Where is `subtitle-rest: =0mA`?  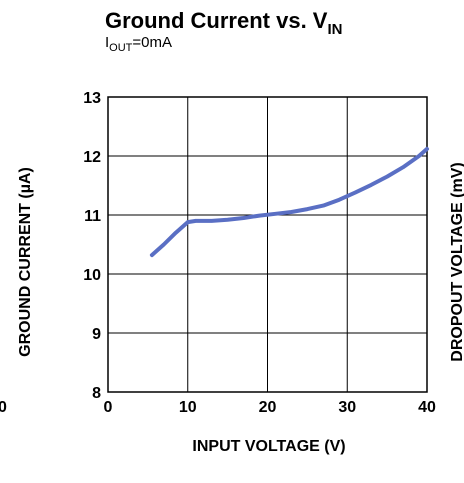
subtitle-rest: =0mA is located at coordinates (152, 42).